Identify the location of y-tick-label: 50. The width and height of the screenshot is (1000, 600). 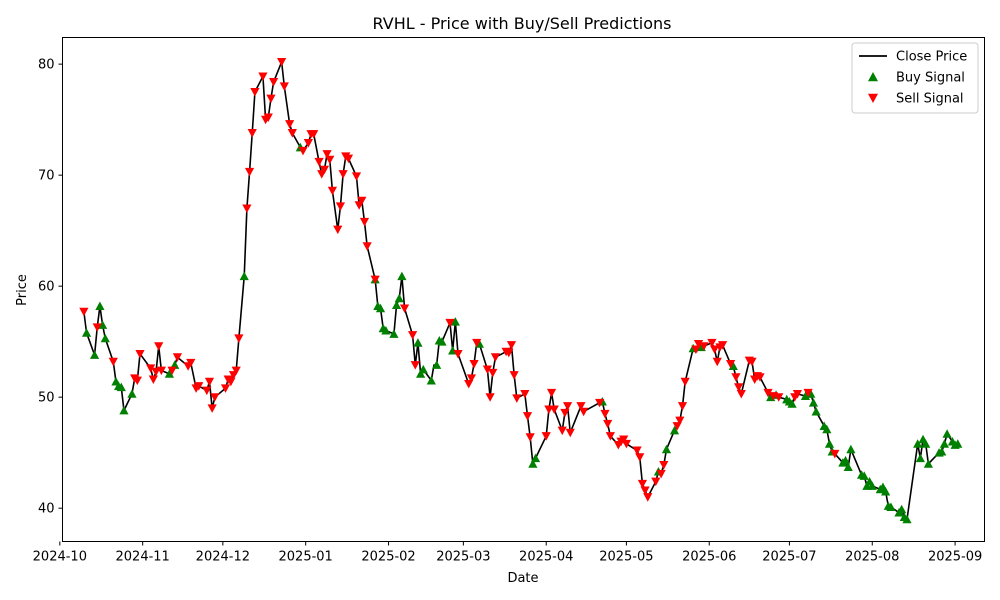
(46, 398).